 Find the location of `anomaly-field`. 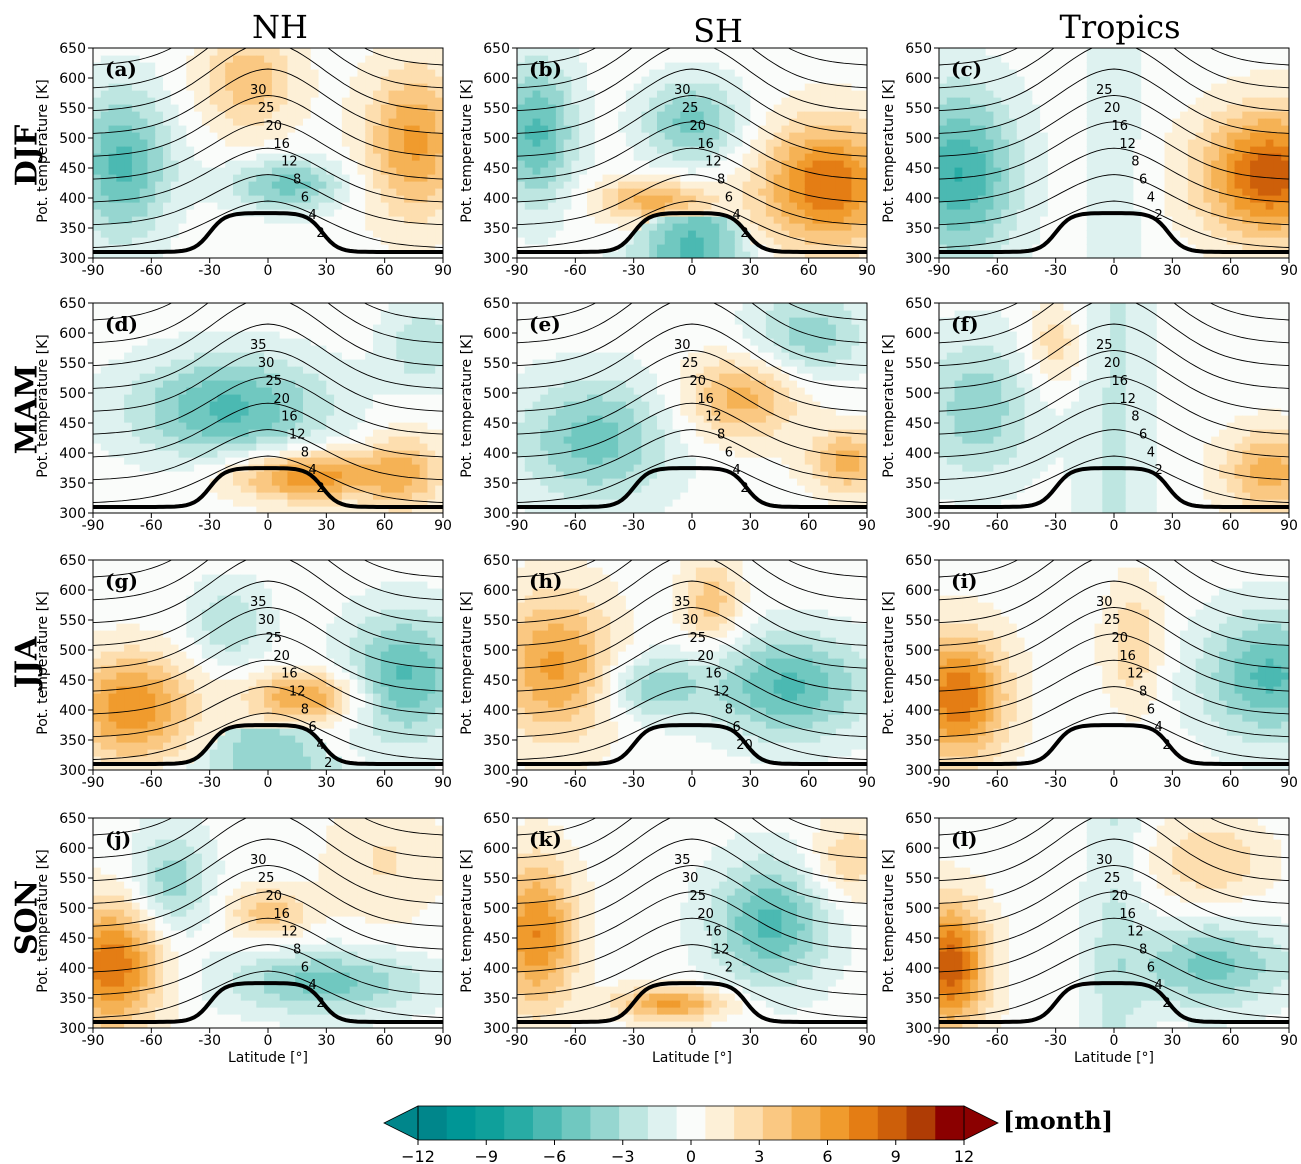

anomaly-field is located at coordinates (692, 153).